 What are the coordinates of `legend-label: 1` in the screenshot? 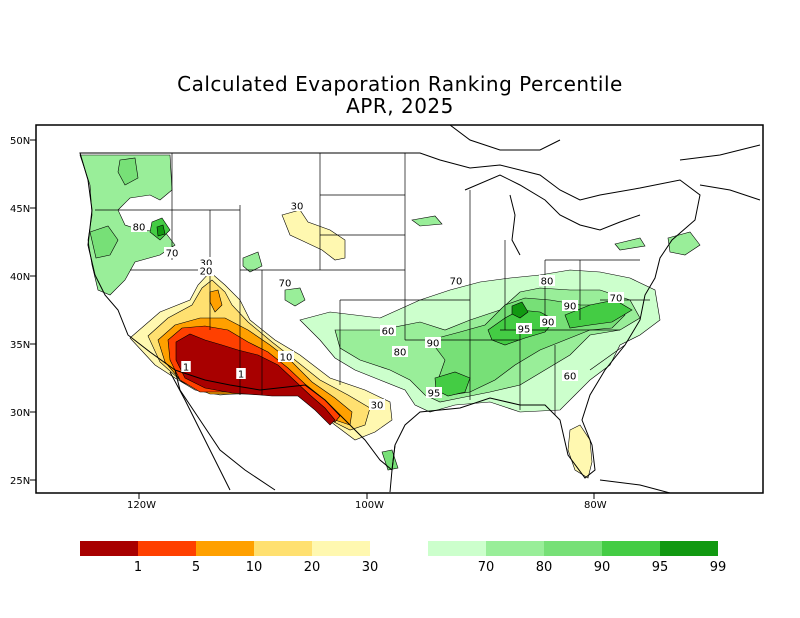 It's located at (138, 567).